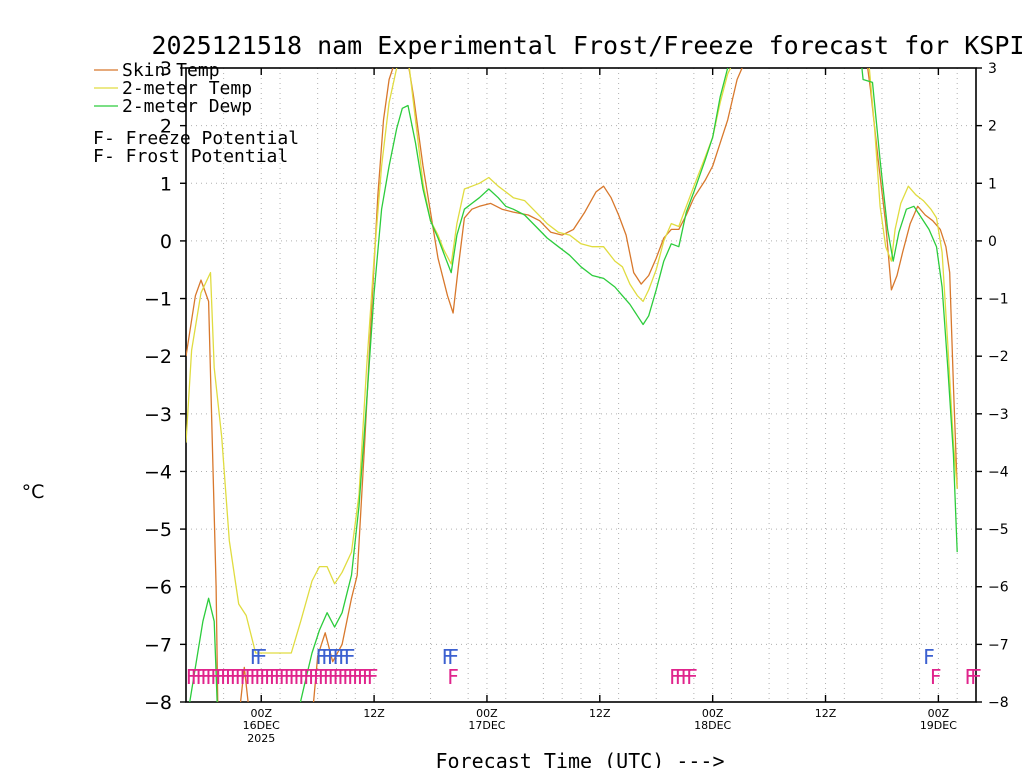  I want to click on y-tick-label-right: −3, so click(998, 415).